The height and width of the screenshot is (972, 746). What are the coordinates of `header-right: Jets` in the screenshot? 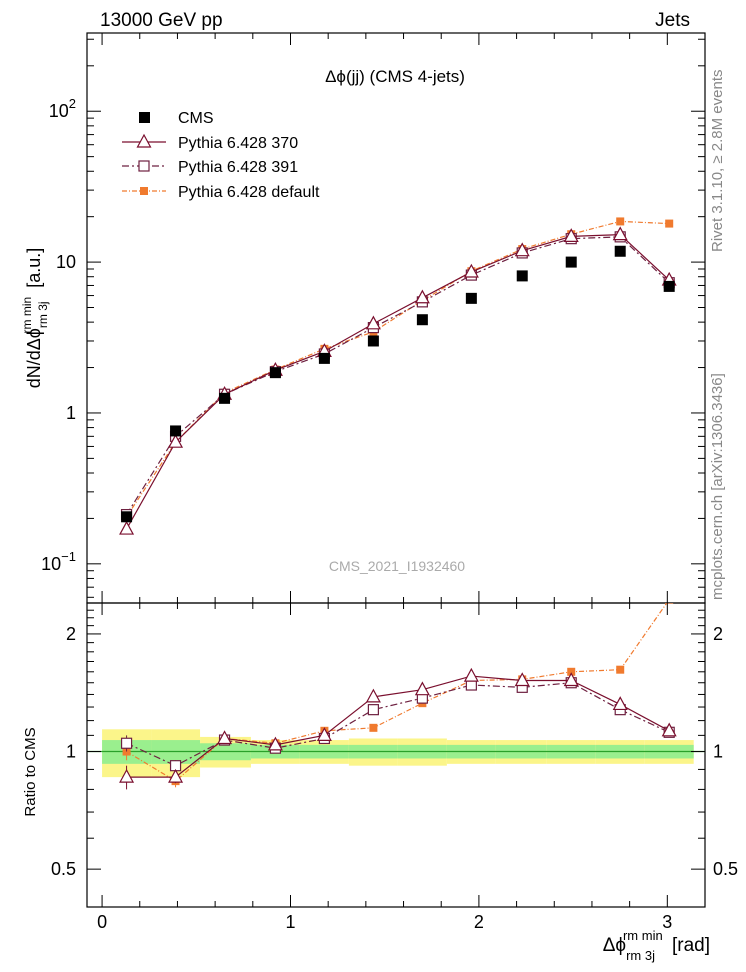 It's located at (672, 20).